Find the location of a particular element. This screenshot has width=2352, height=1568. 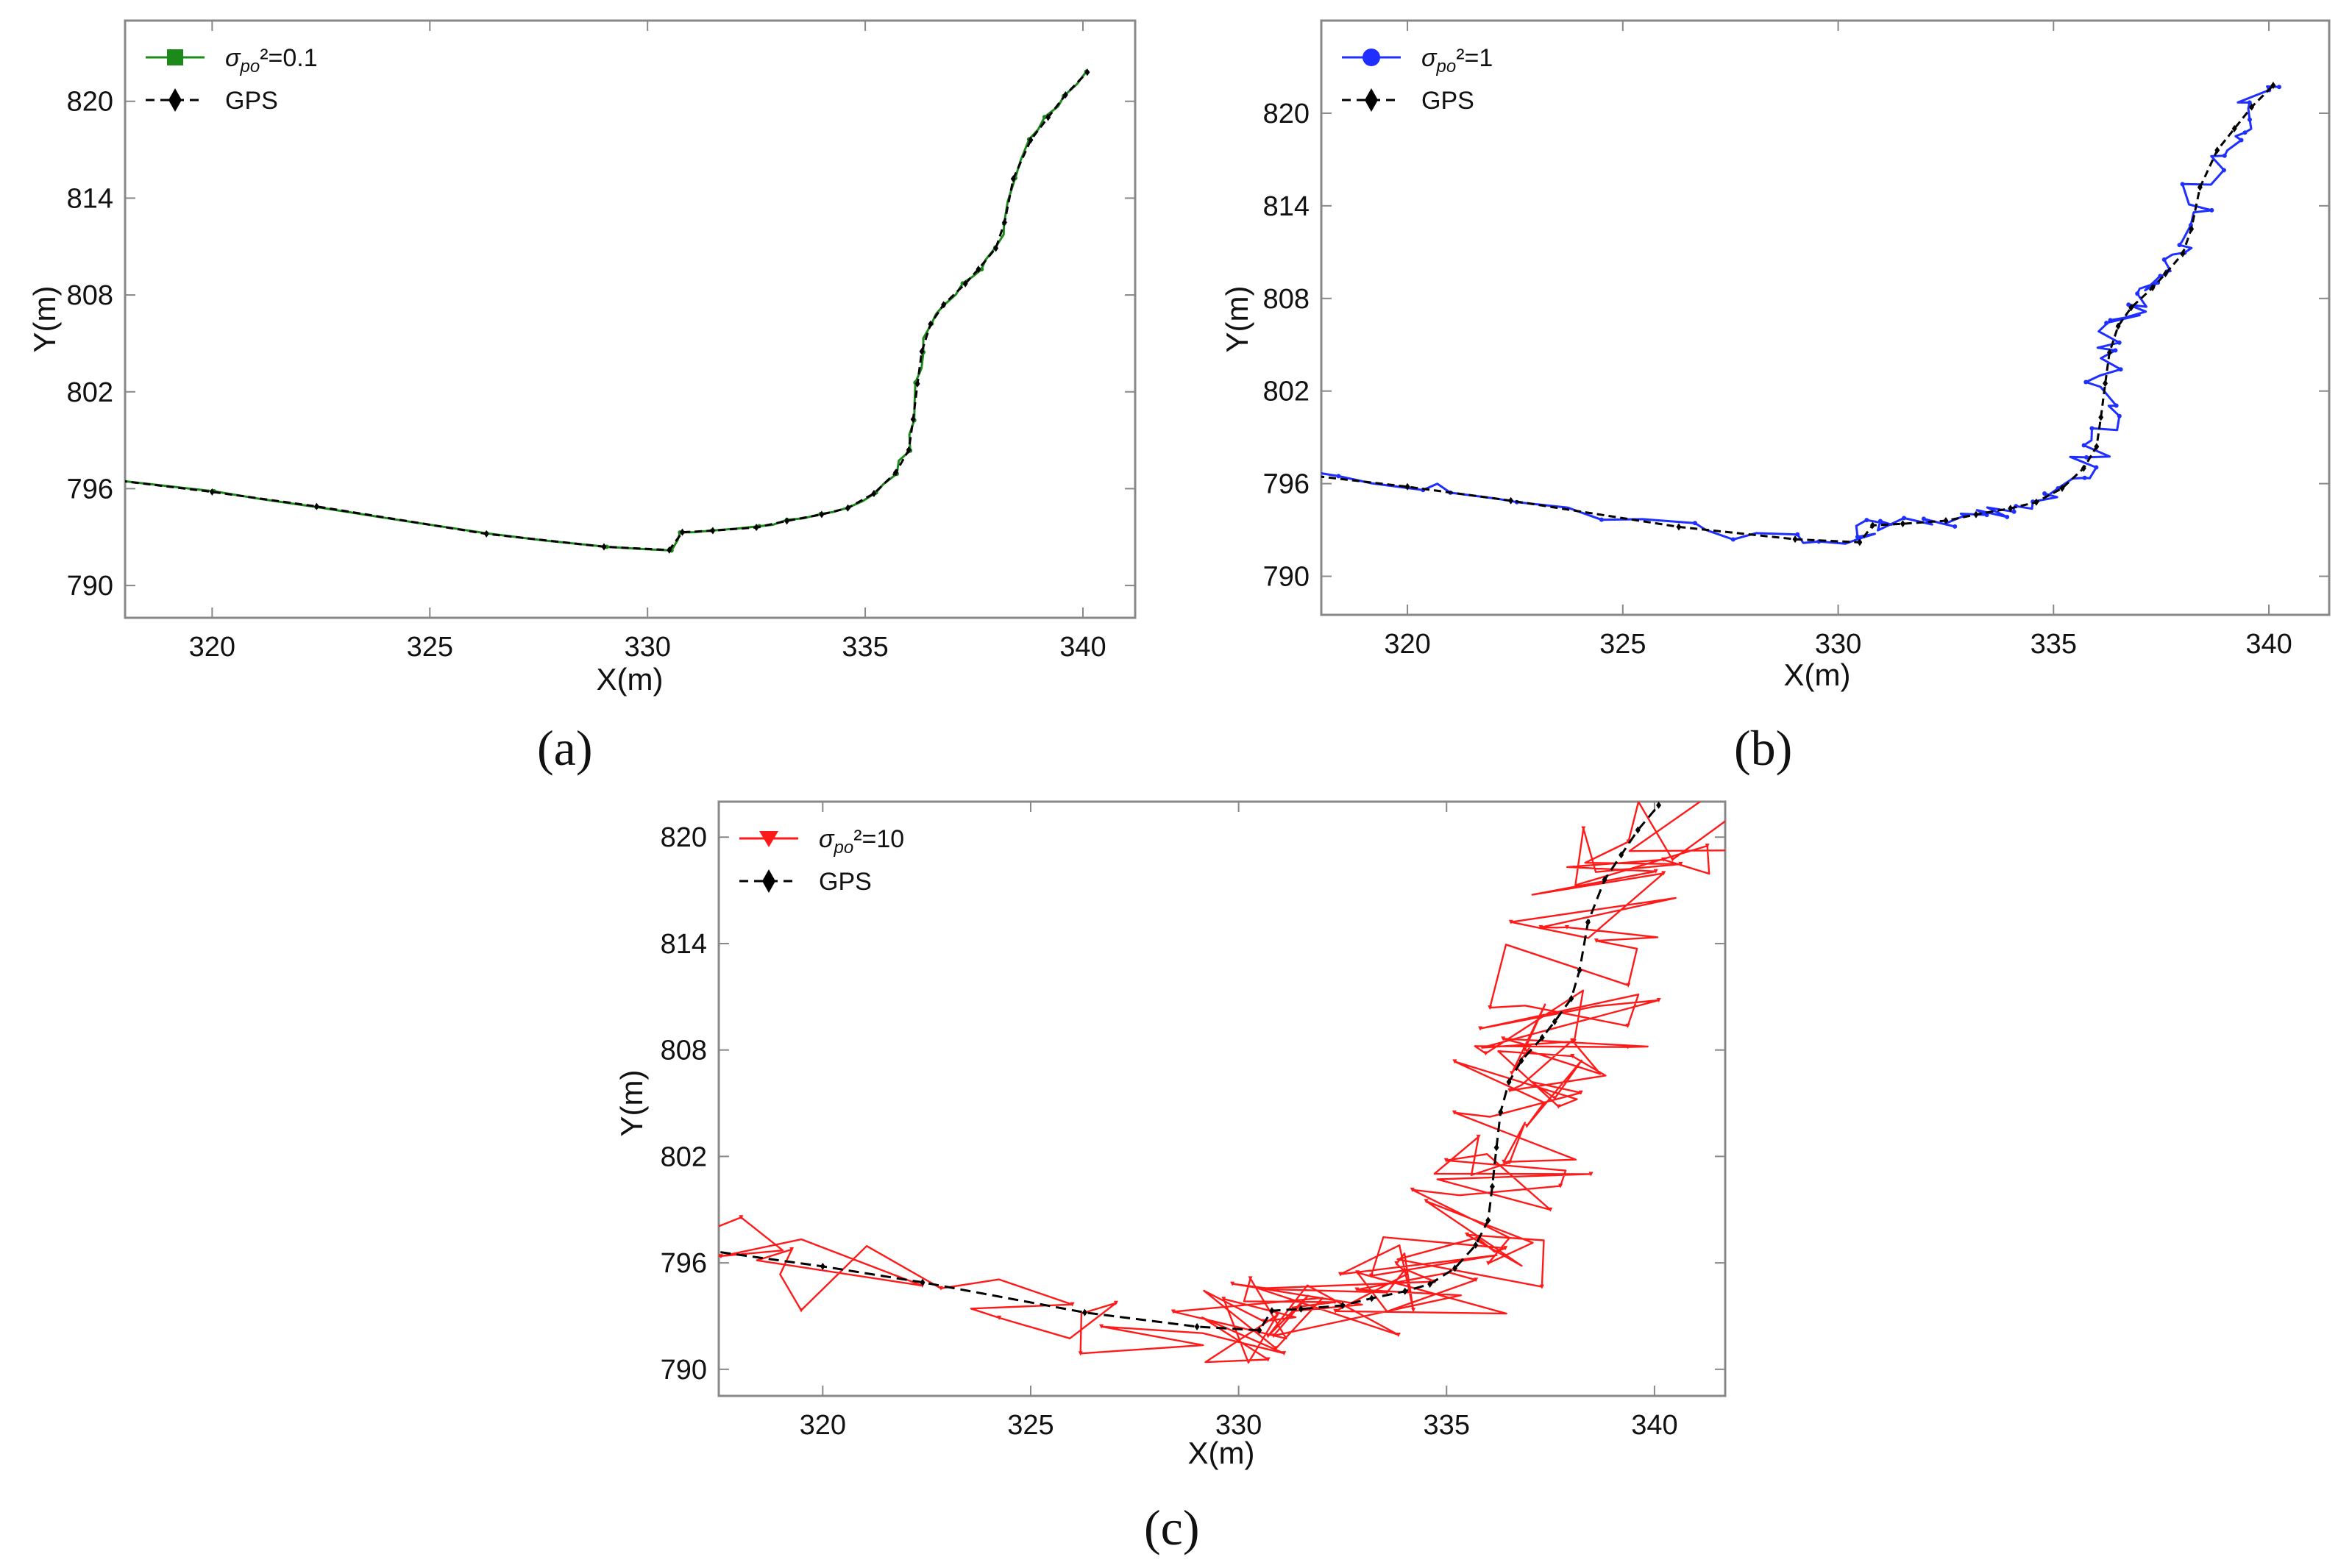

y-tick-label-c-808: 808 is located at coordinates (684, 1051).